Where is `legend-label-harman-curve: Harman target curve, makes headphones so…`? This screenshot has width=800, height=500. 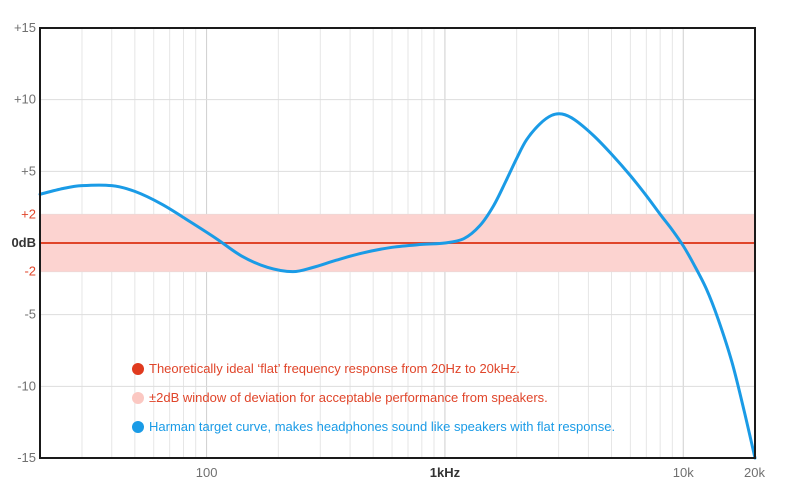
legend-label-harman-curve: Harman target curve, makes headphones so… is located at coordinates (382, 426).